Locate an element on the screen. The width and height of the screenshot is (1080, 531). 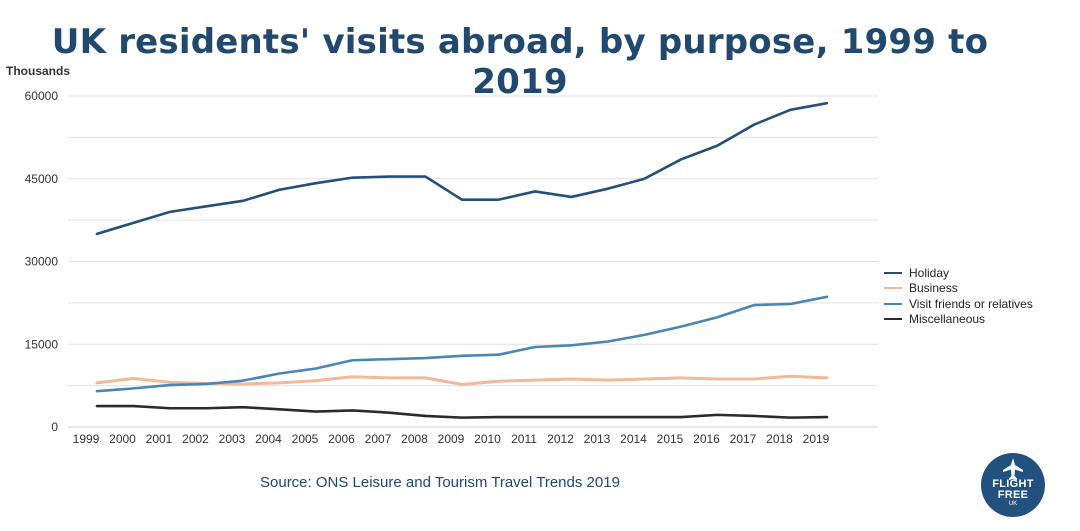
x-tick-label: 2019 is located at coordinates (816, 439).